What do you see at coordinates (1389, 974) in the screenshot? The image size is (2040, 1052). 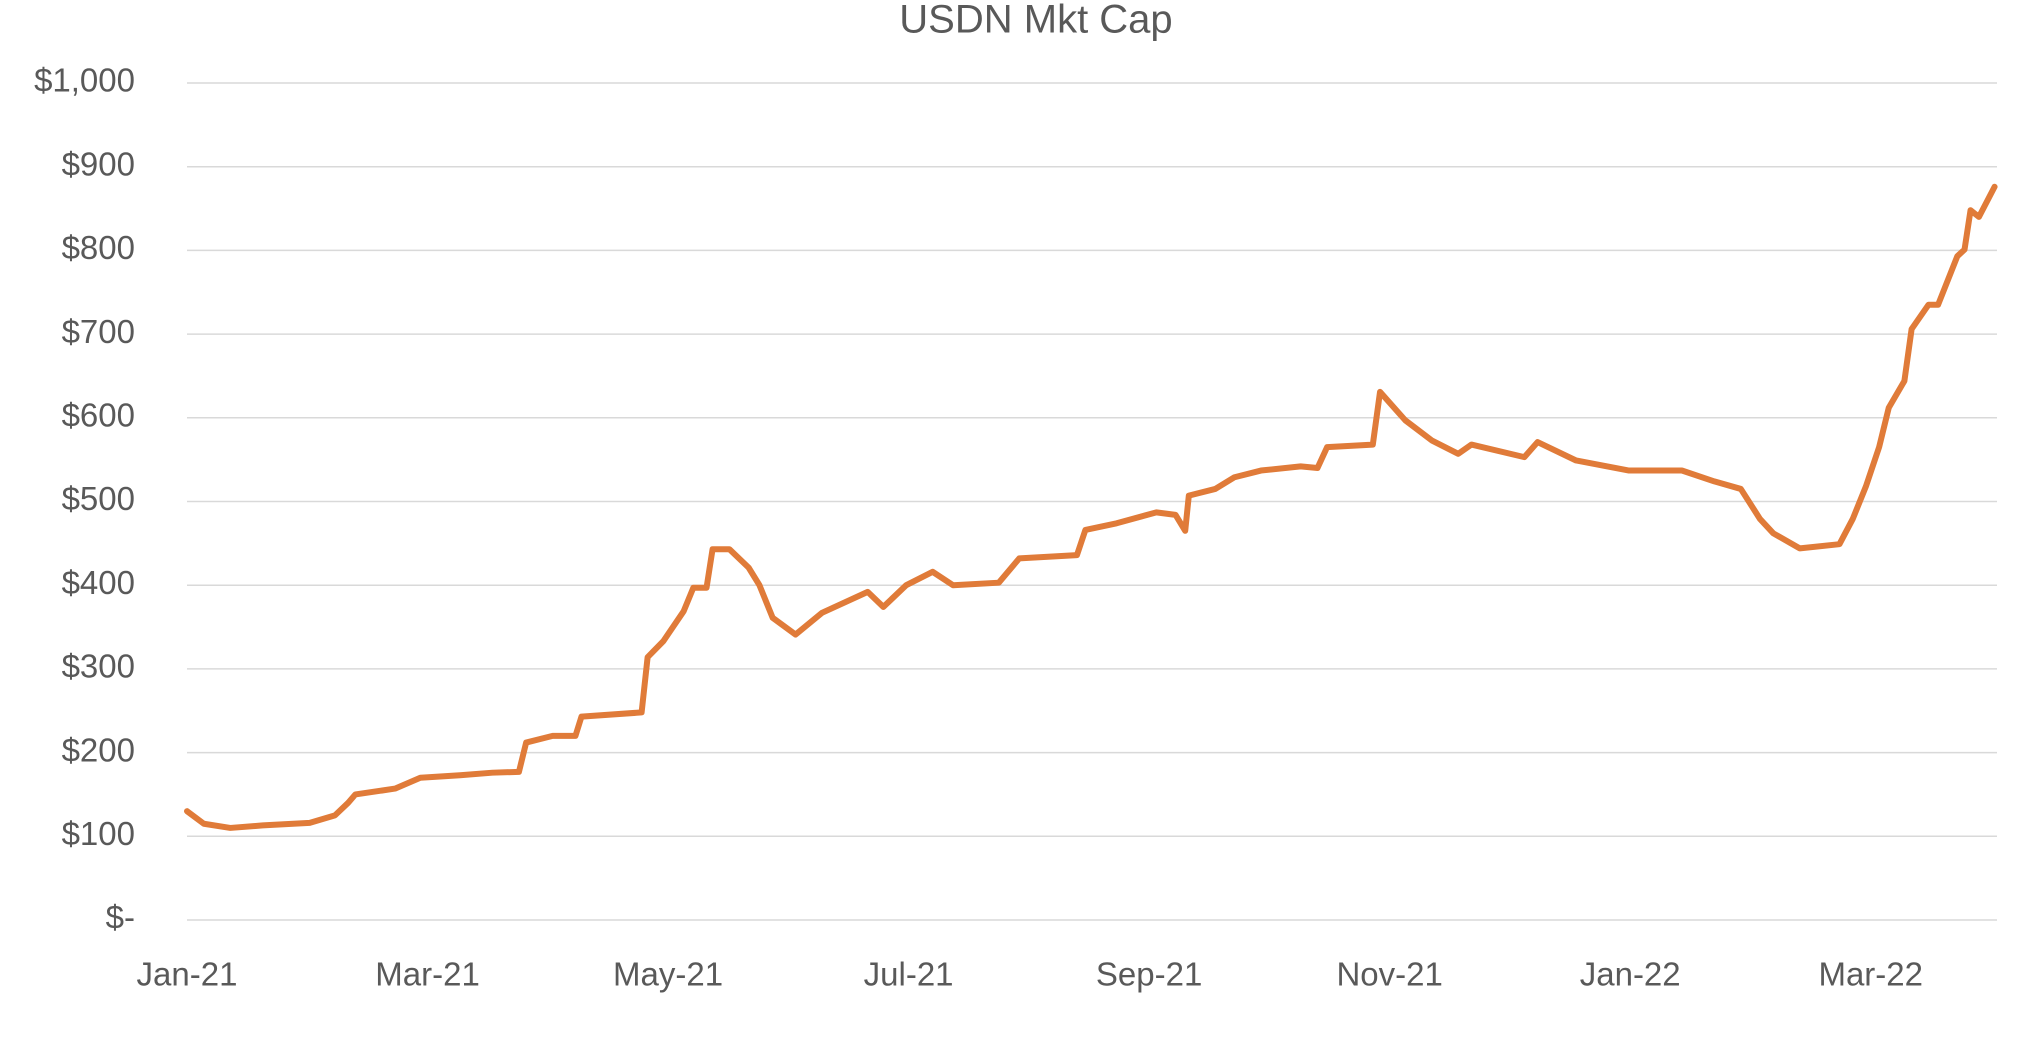 I see `x-tick-label: Nov-21` at bounding box center [1389, 974].